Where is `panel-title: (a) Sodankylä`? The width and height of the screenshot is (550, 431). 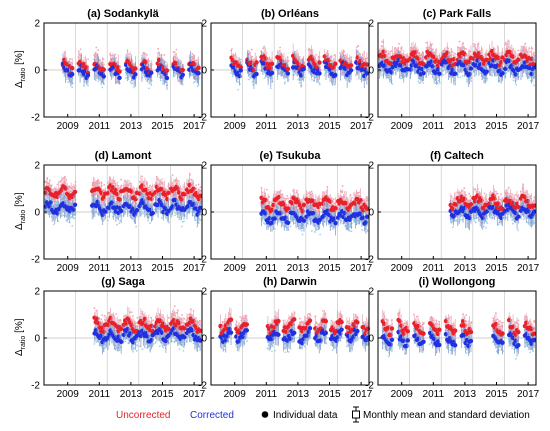
panel-title: (a) Sodankylä is located at coordinates (123, 14).